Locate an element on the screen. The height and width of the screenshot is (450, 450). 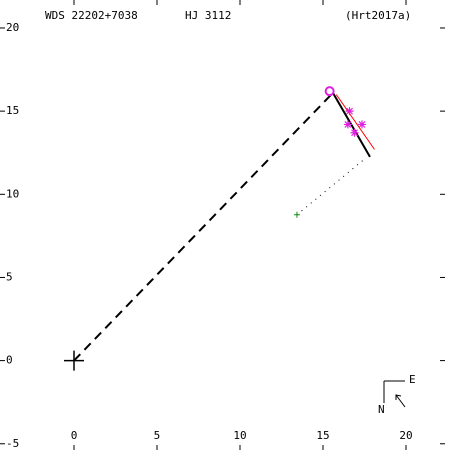
circled-observation is located at coordinates (329, 91).